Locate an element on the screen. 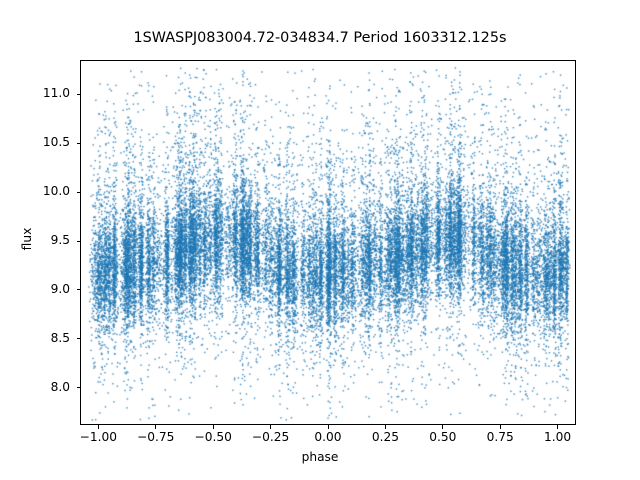 The height and width of the screenshot is (480, 640). y-tick-label: 10.0 is located at coordinates (56, 191).